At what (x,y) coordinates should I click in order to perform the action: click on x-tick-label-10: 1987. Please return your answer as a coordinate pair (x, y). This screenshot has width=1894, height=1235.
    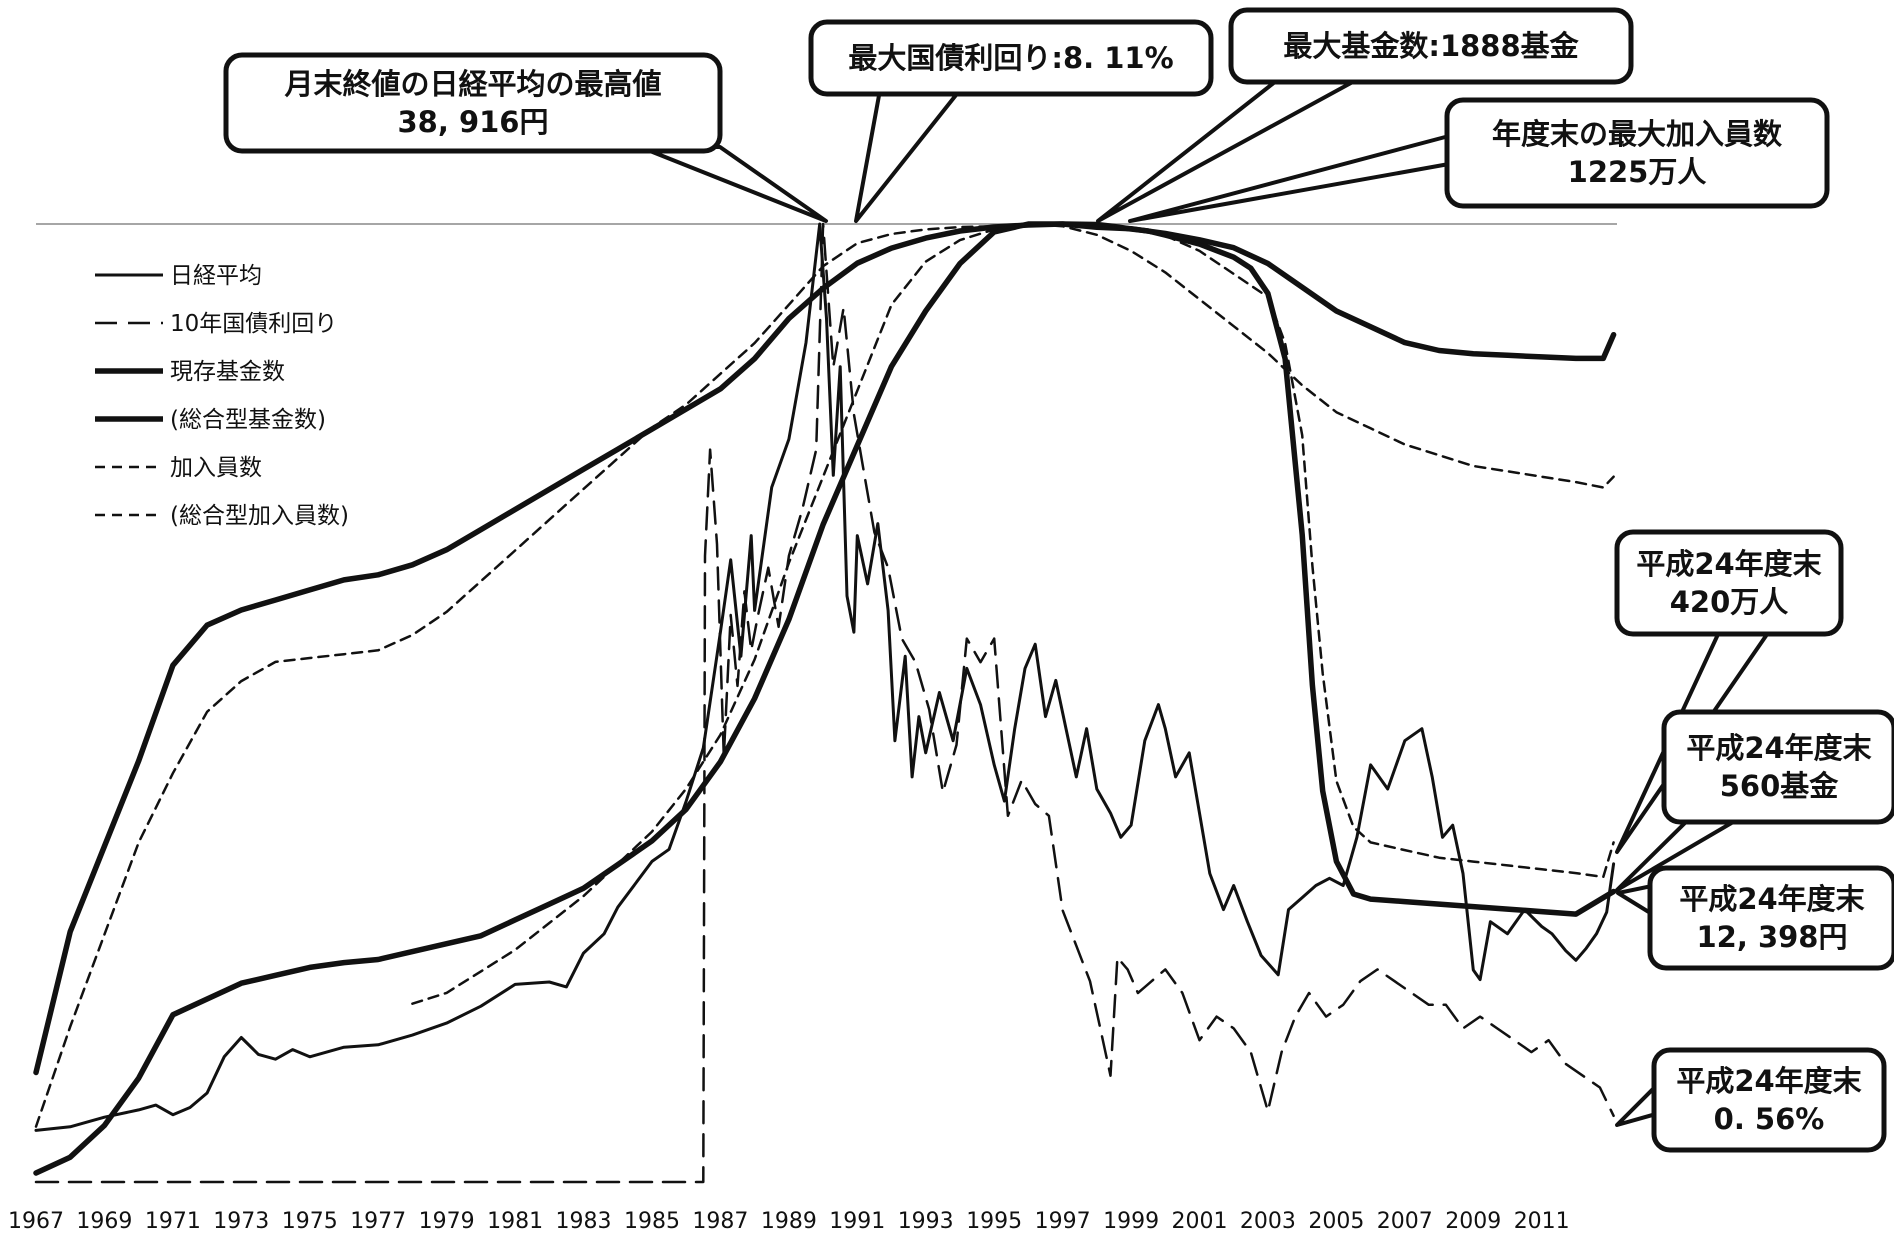
    Looking at the image, I should click on (720, 1221).